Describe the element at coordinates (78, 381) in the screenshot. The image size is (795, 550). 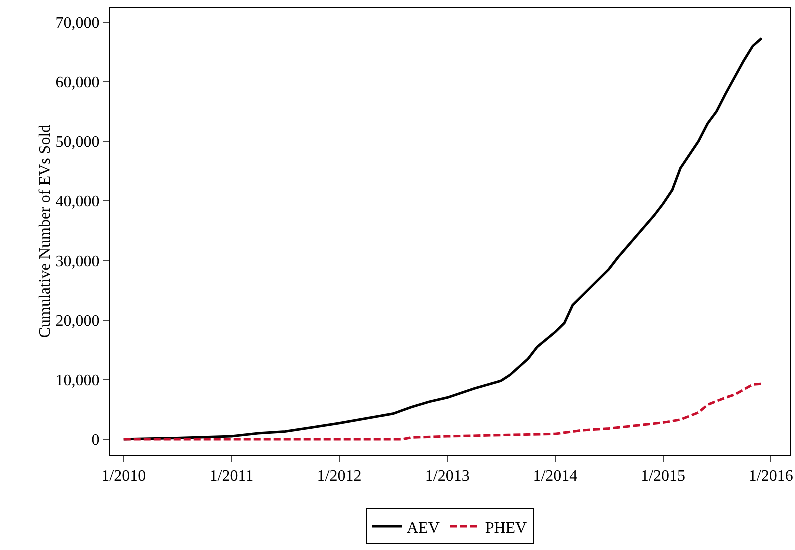
I see `y-tick-label: 10,000` at that location.